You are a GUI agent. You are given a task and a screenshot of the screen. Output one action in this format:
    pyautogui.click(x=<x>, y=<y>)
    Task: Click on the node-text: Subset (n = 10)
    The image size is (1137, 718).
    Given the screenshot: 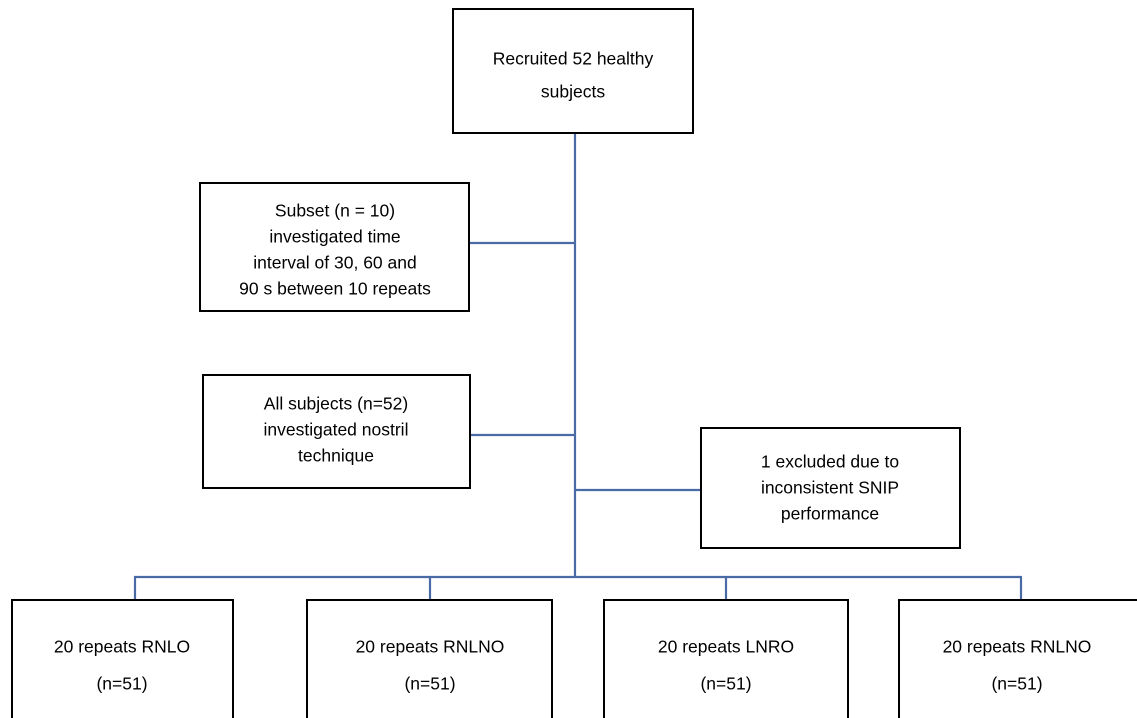 What is the action you would take?
    pyautogui.click(x=335, y=211)
    